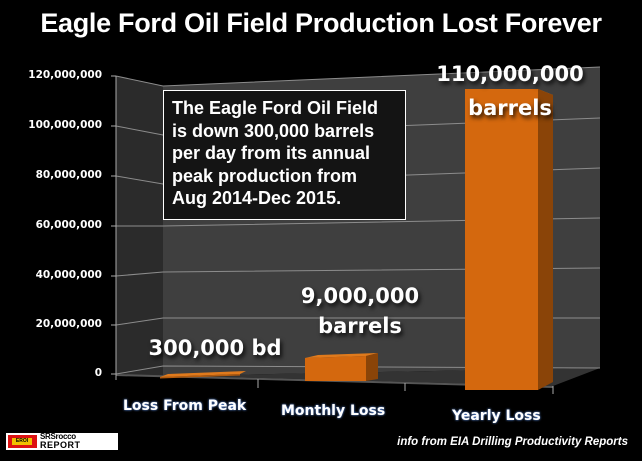 This screenshot has width=642, height=461. What do you see at coordinates (185, 406) in the screenshot?
I see `x-category-label: Loss From Peak` at bounding box center [185, 406].